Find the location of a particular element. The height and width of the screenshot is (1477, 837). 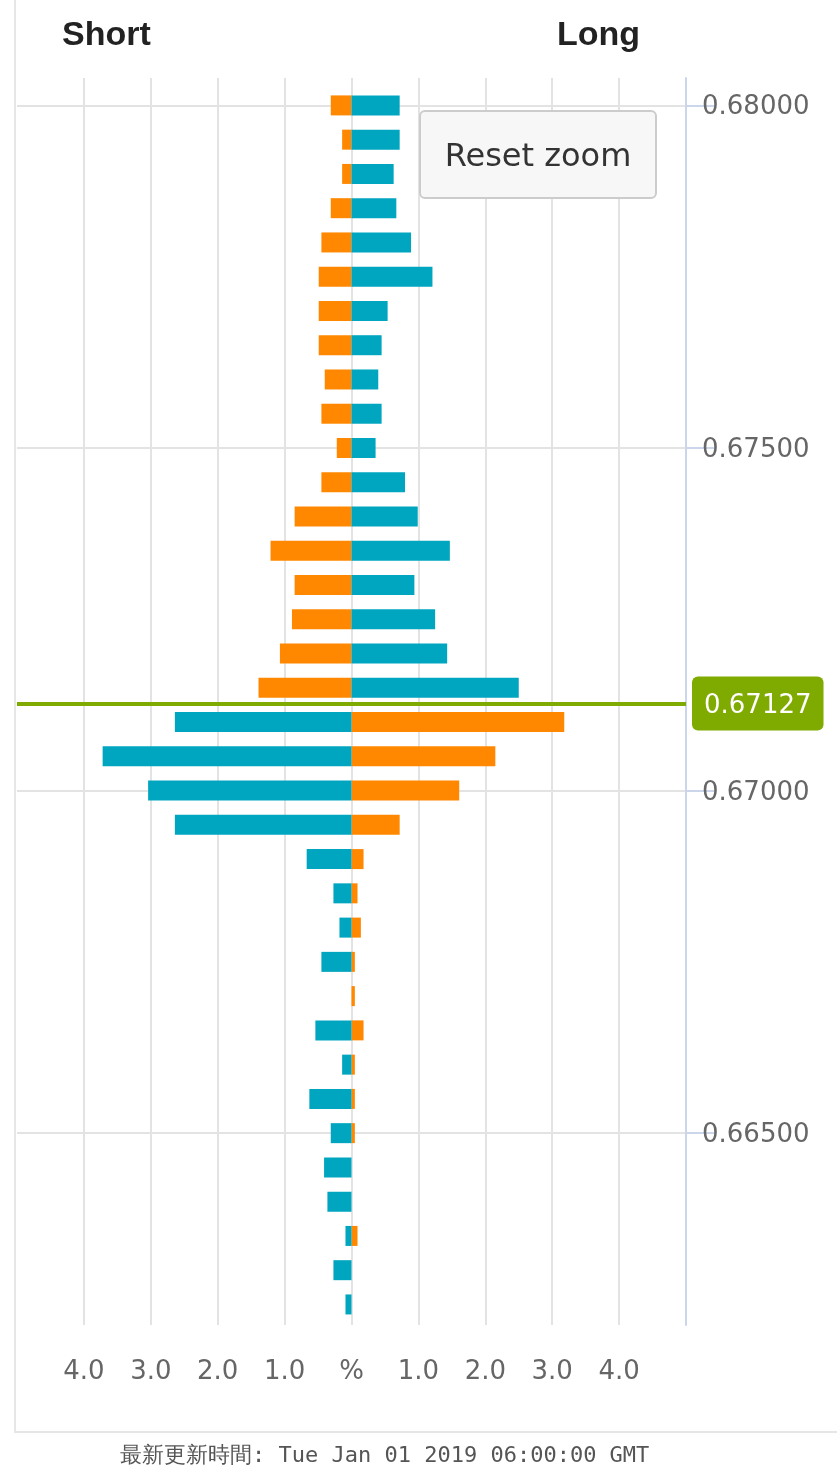

y-tick-label: 0.66500 is located at coordinates (756, 1133).